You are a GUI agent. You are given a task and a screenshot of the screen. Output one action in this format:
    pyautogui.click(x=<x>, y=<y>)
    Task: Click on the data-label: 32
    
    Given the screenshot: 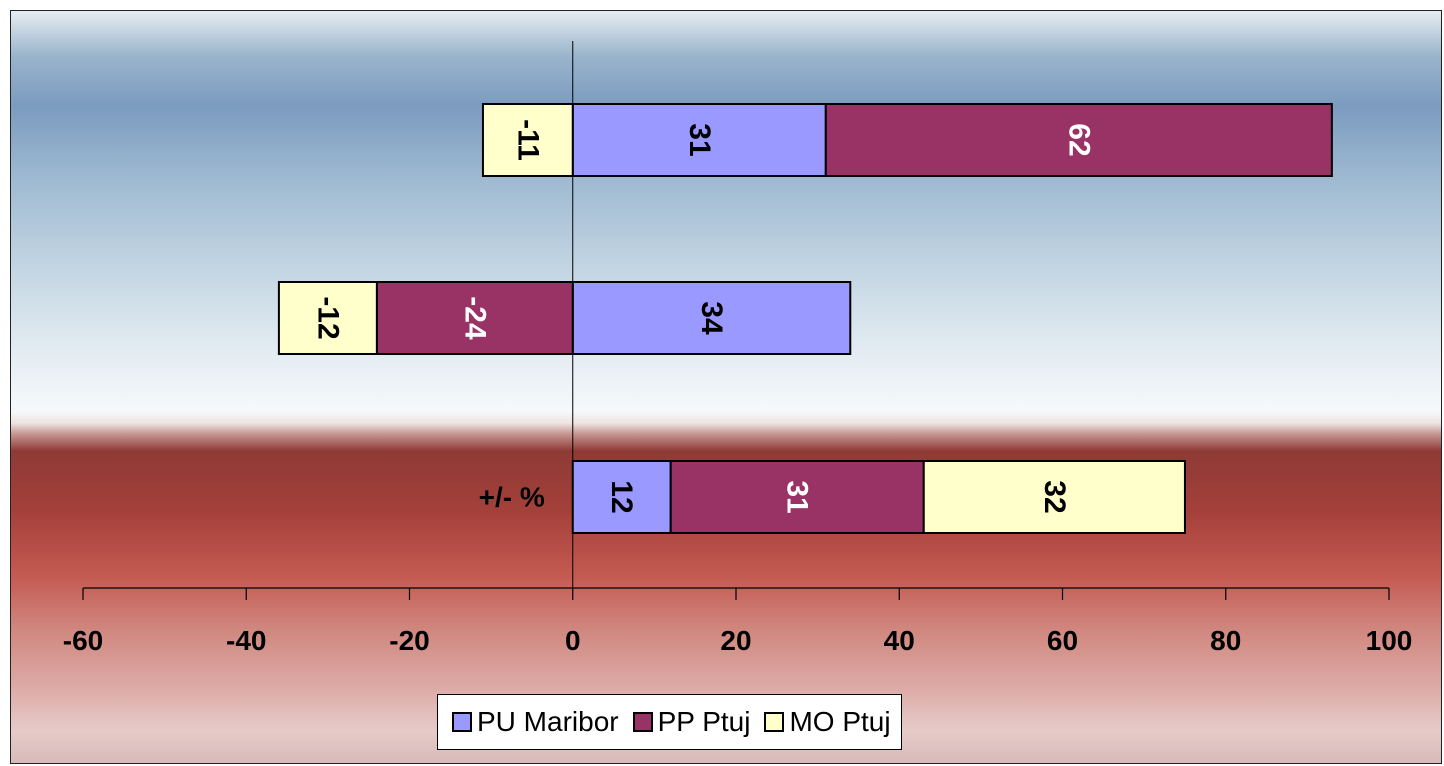 What is the action you would take?
    pyautogui.click(x=1054, y=496)
    